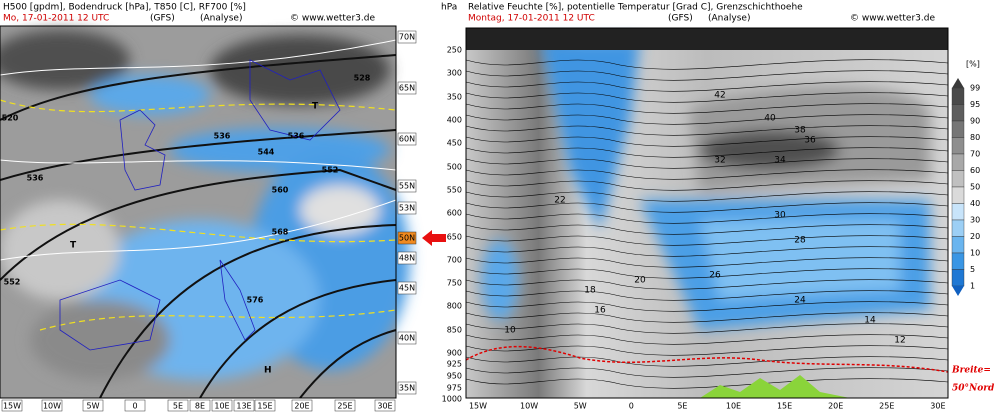 This screenshot has width=1000, height=413. Describe the element at coordinates (510, 331) in the screenshot. I see `isentrope-label: 10` at that location.